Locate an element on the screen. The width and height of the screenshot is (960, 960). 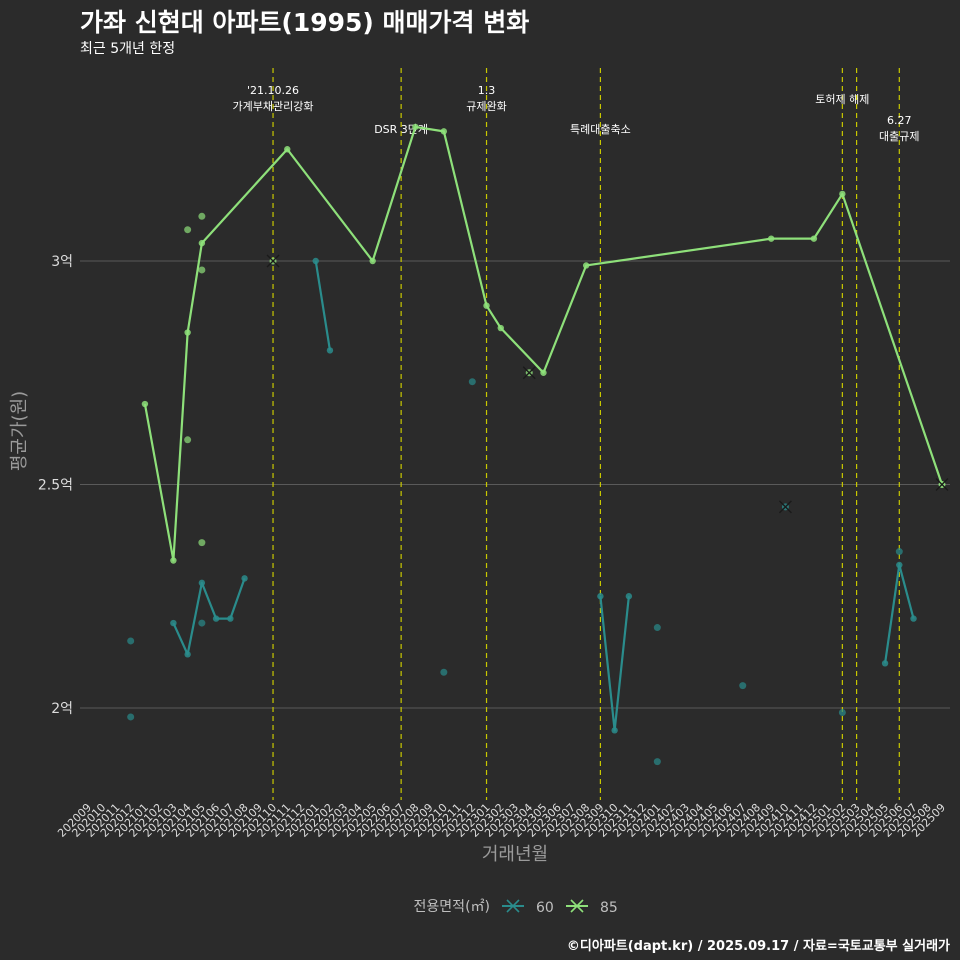
event-label: DSR 3단계 is located at coordinates (401, 129).